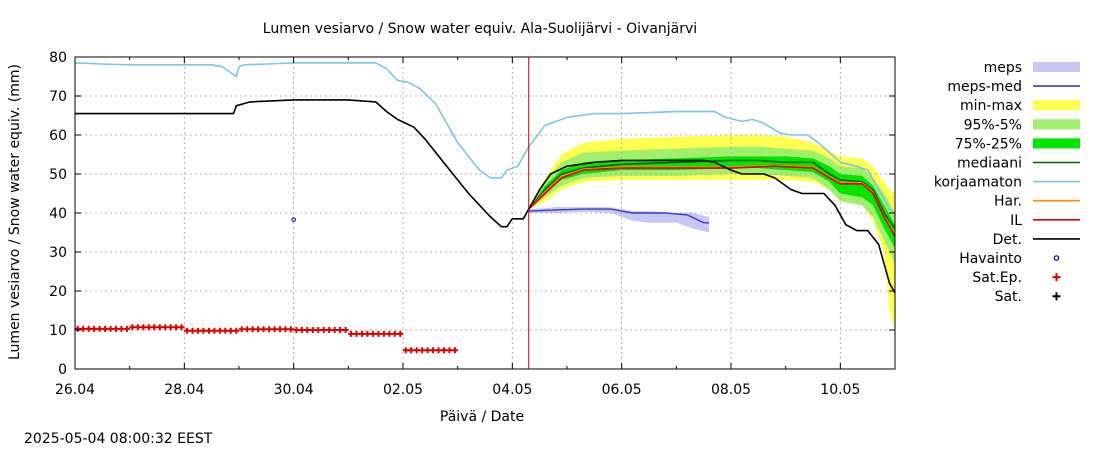  I want to click on legend-swatch-min_max, so click(1056, 105).